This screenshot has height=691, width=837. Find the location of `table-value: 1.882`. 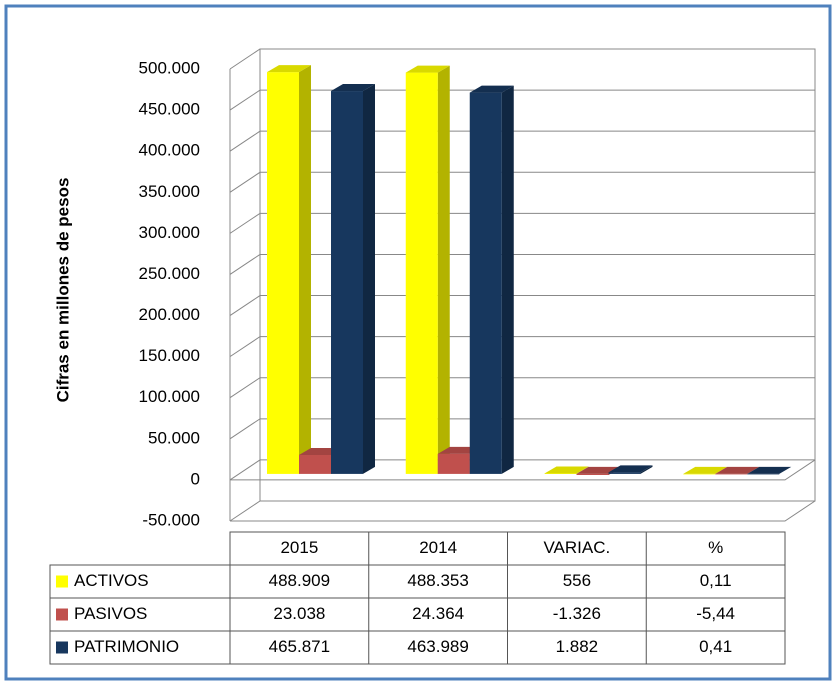

table-value: 1.882 is located at coordinates (577, 646).